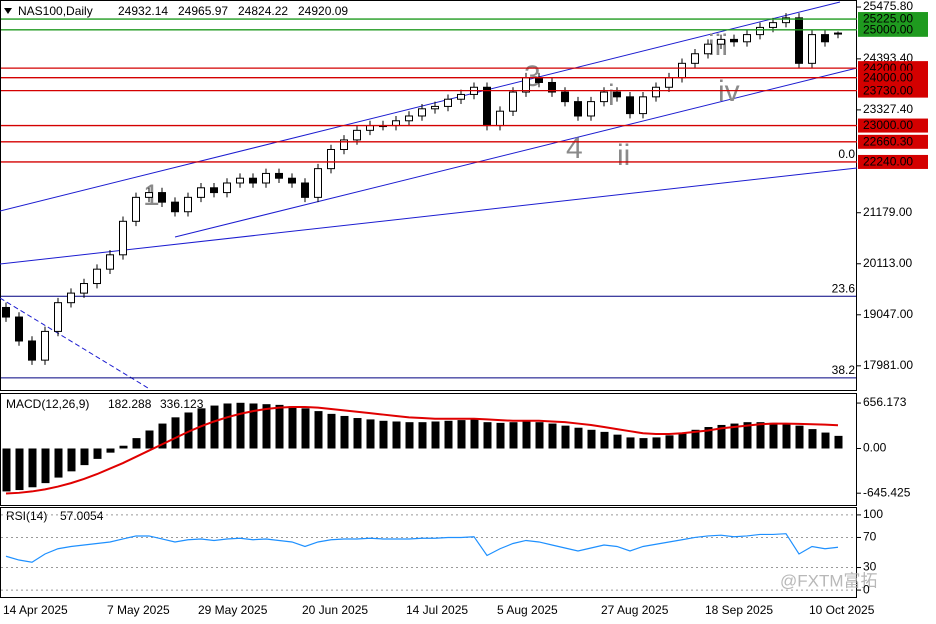  I want to click on rsi-value: 57.0054, so click(82, 516).